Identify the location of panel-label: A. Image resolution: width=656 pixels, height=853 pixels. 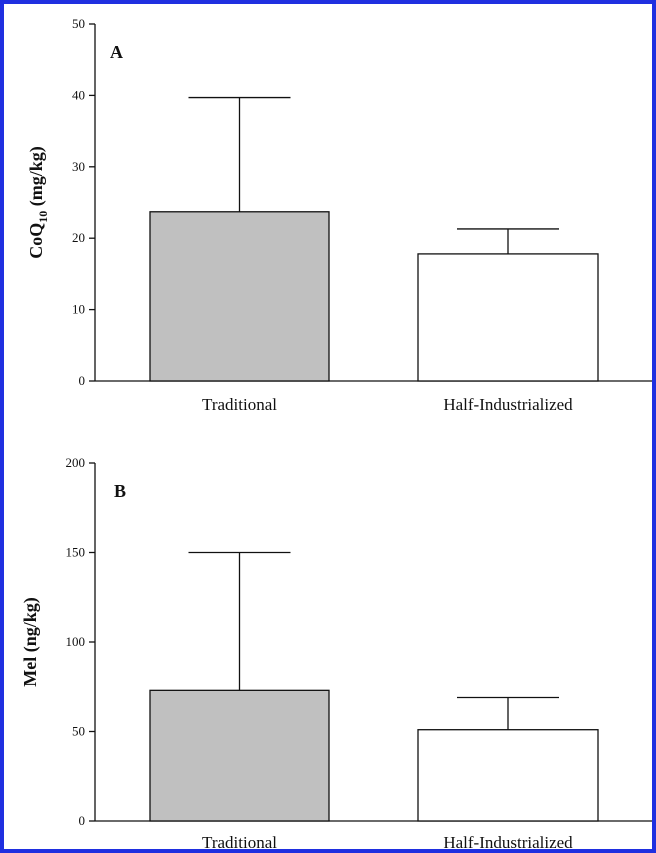
(116, 52).